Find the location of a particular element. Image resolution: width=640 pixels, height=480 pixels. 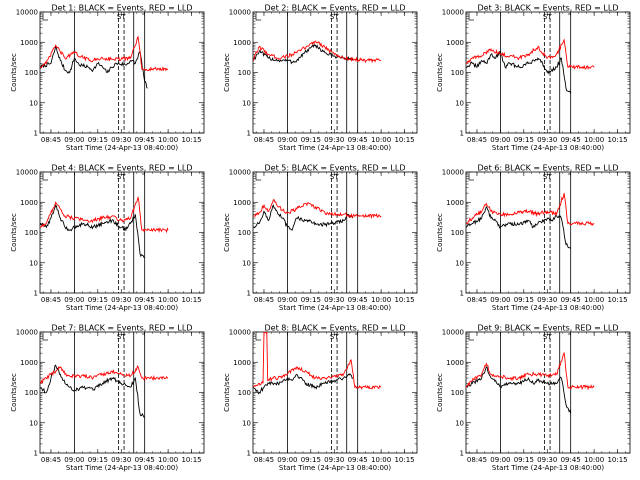

panel-title: Det 6: BLACK = Events, RED = LLD is located at coordinates (548, 168).